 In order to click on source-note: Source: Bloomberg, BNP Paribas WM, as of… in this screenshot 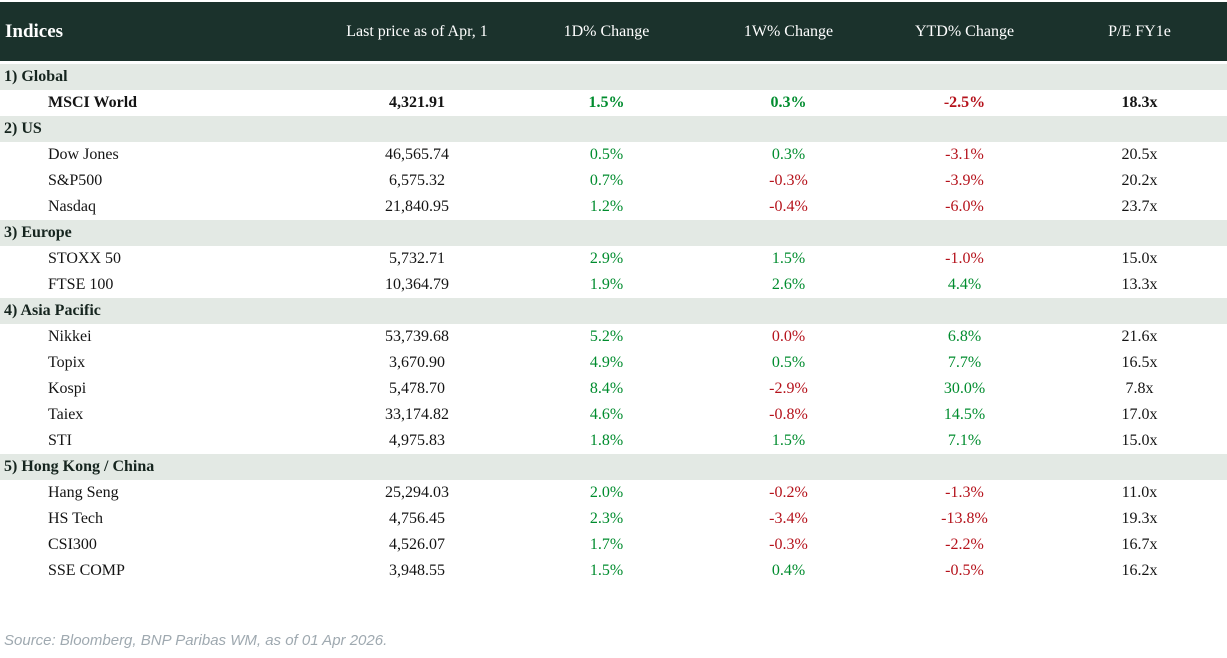, I will do `click(196, 640)`.